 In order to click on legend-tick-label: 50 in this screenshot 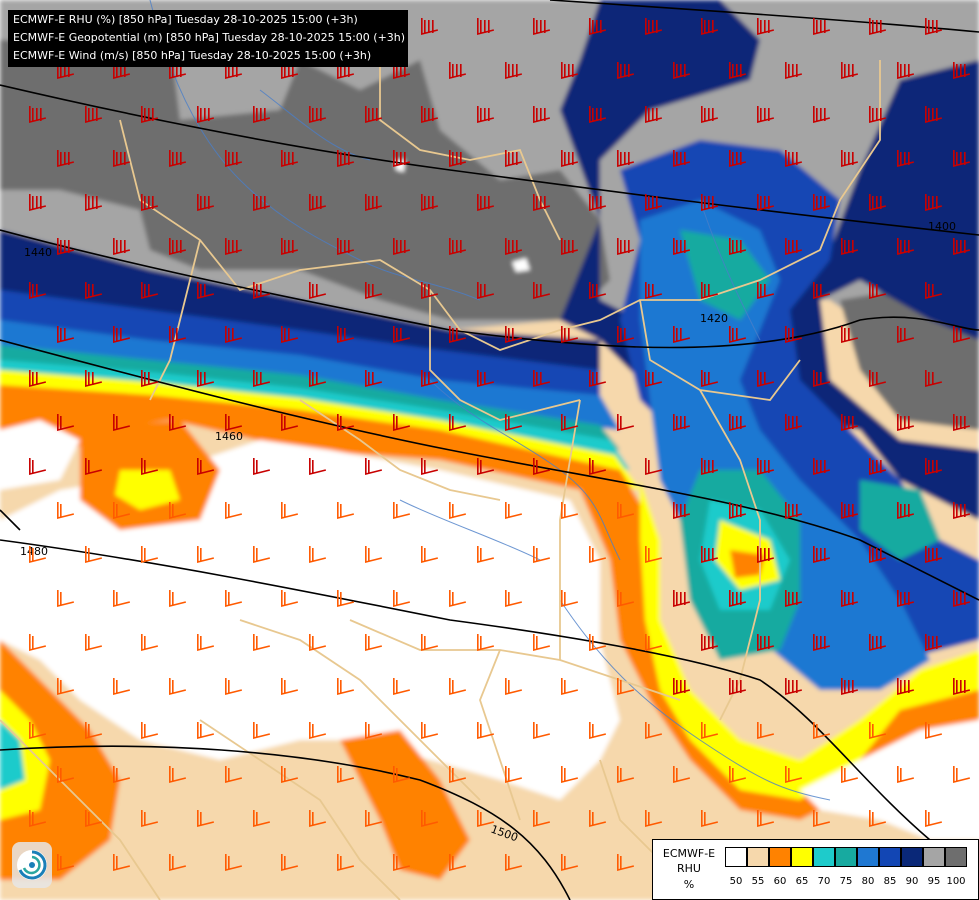, I will do `click(736, 881)`.